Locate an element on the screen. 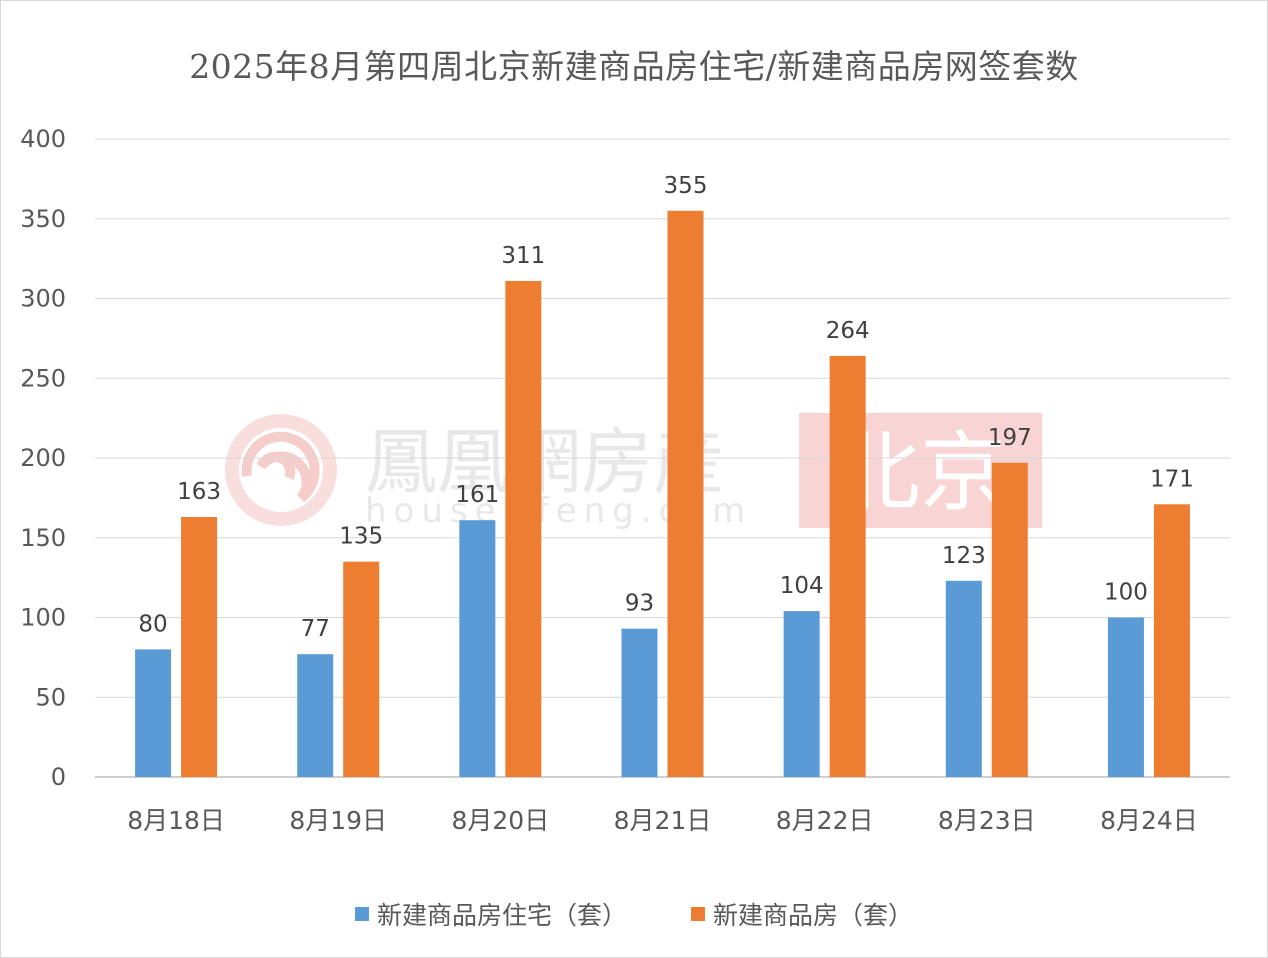 Image resolution: width=1268 pixels, height=958 pixels. y-tick-label: 150 is located at coordinates (43, 538).